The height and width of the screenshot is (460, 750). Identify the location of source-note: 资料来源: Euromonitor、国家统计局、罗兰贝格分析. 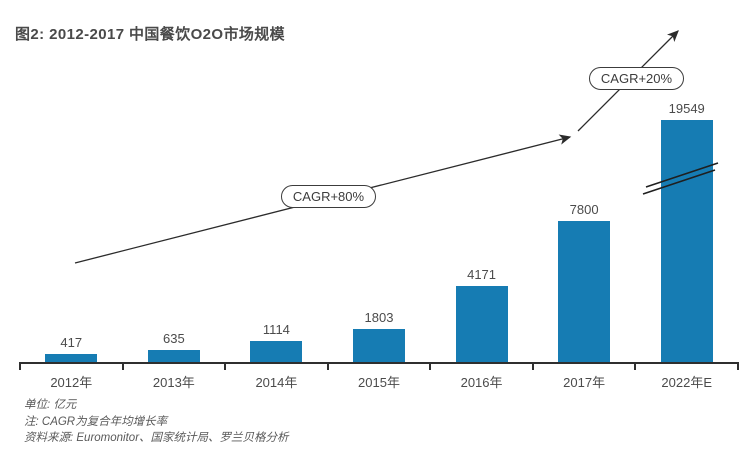
(156, 438).